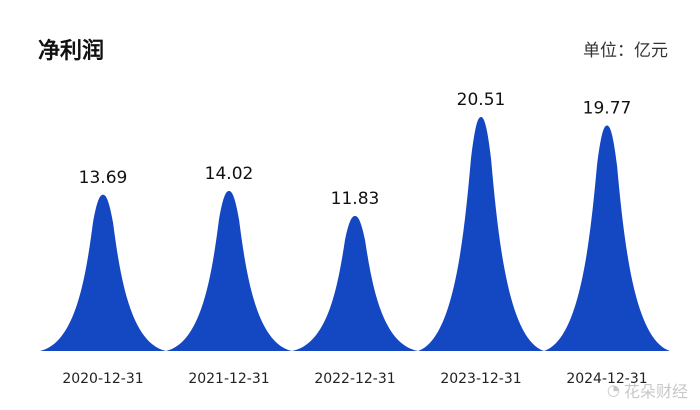 Image resolution: width=700 pixels, height=410 pixels. I want to click on x-tick-label: 2023-12-31, so click(480, 379).